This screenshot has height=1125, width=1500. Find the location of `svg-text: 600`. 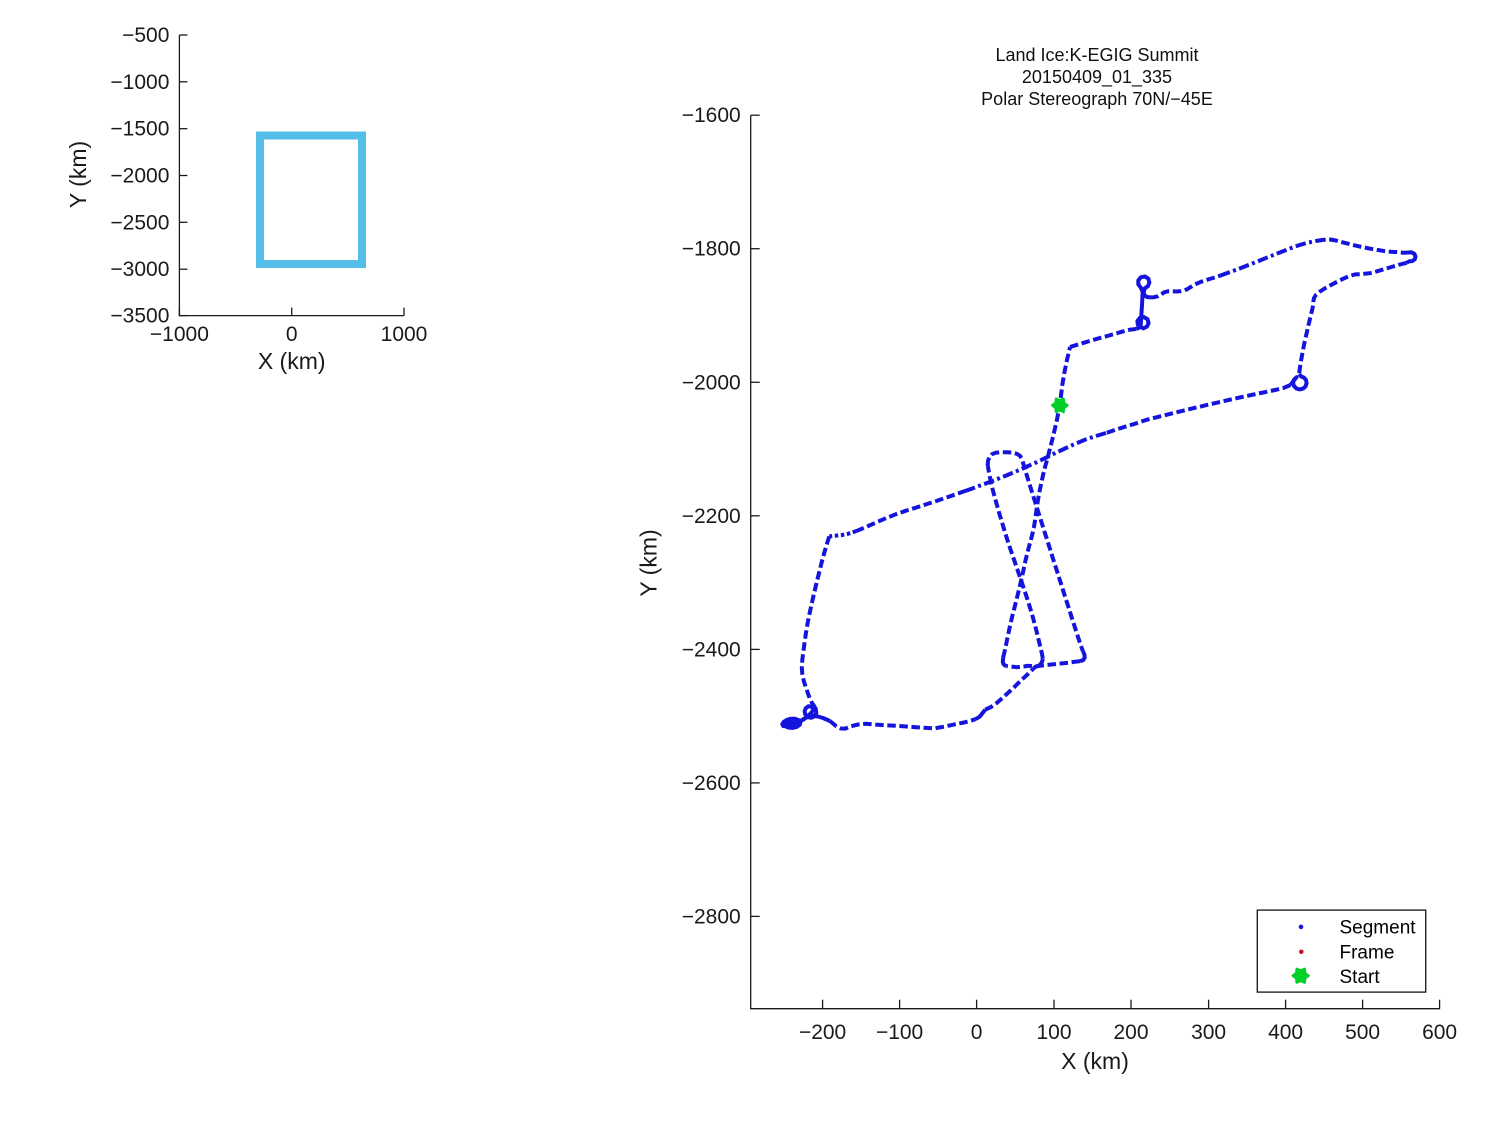

svg-text: 600 is located at coordinates (1439, 1032).